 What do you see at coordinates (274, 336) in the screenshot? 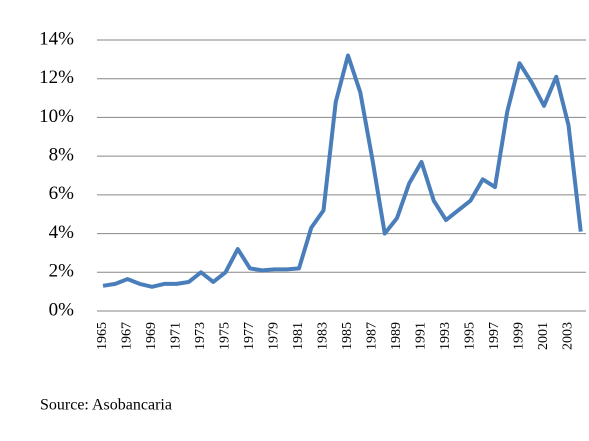
I see `x-tick-label: 1979` at bounding box center [274, 336].